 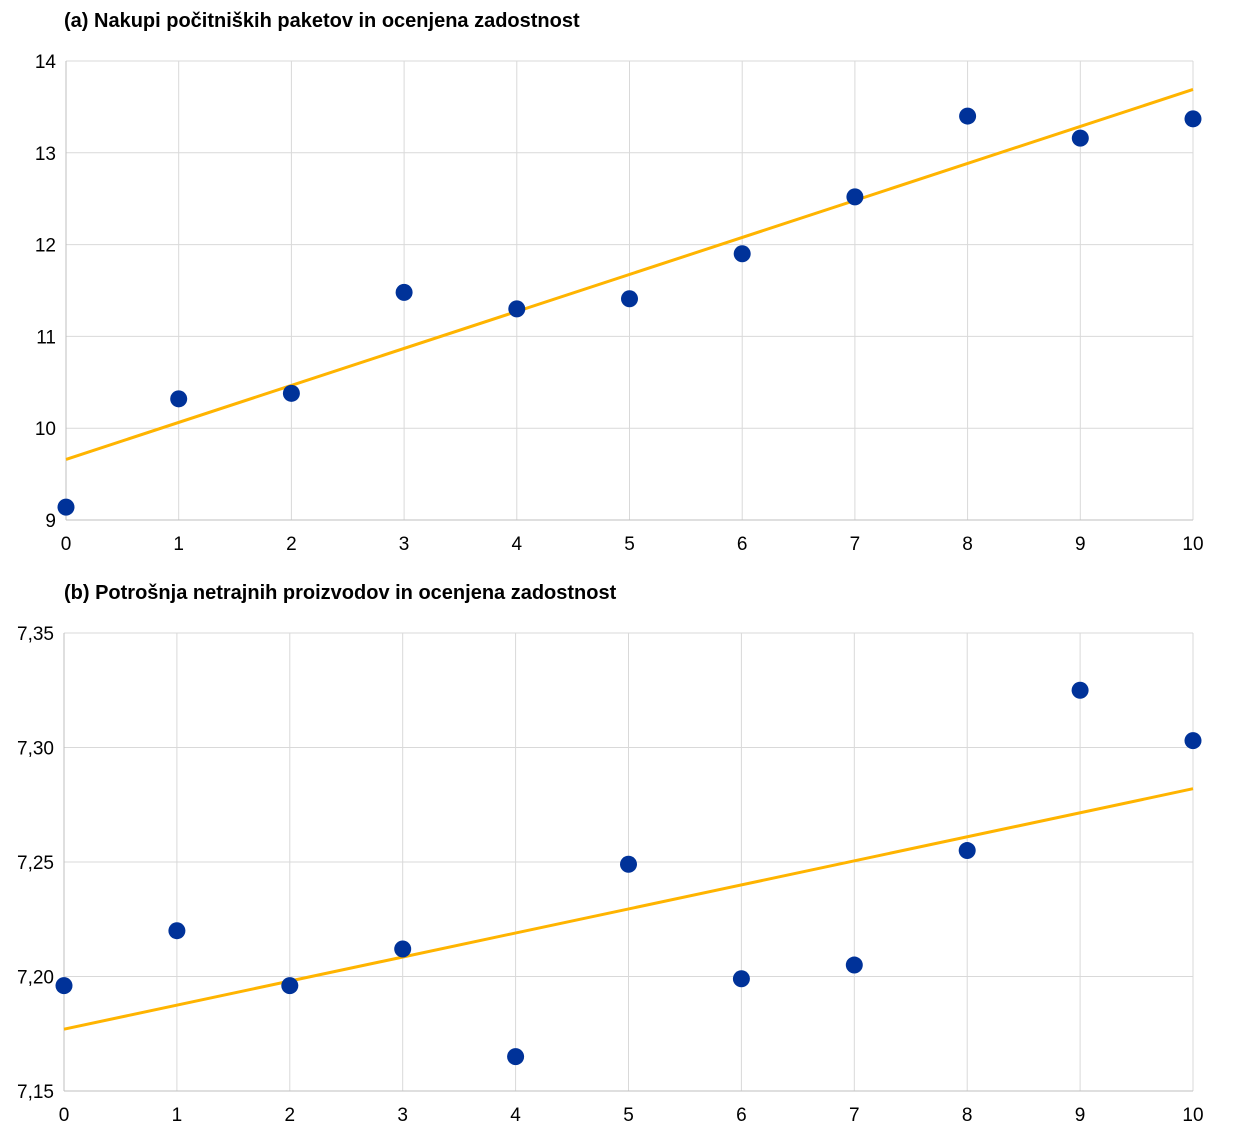 What do you see at coordinates (45, 154) in the screenshot?
I see `y-tick-label: 13` at bounding box center [45, 154].